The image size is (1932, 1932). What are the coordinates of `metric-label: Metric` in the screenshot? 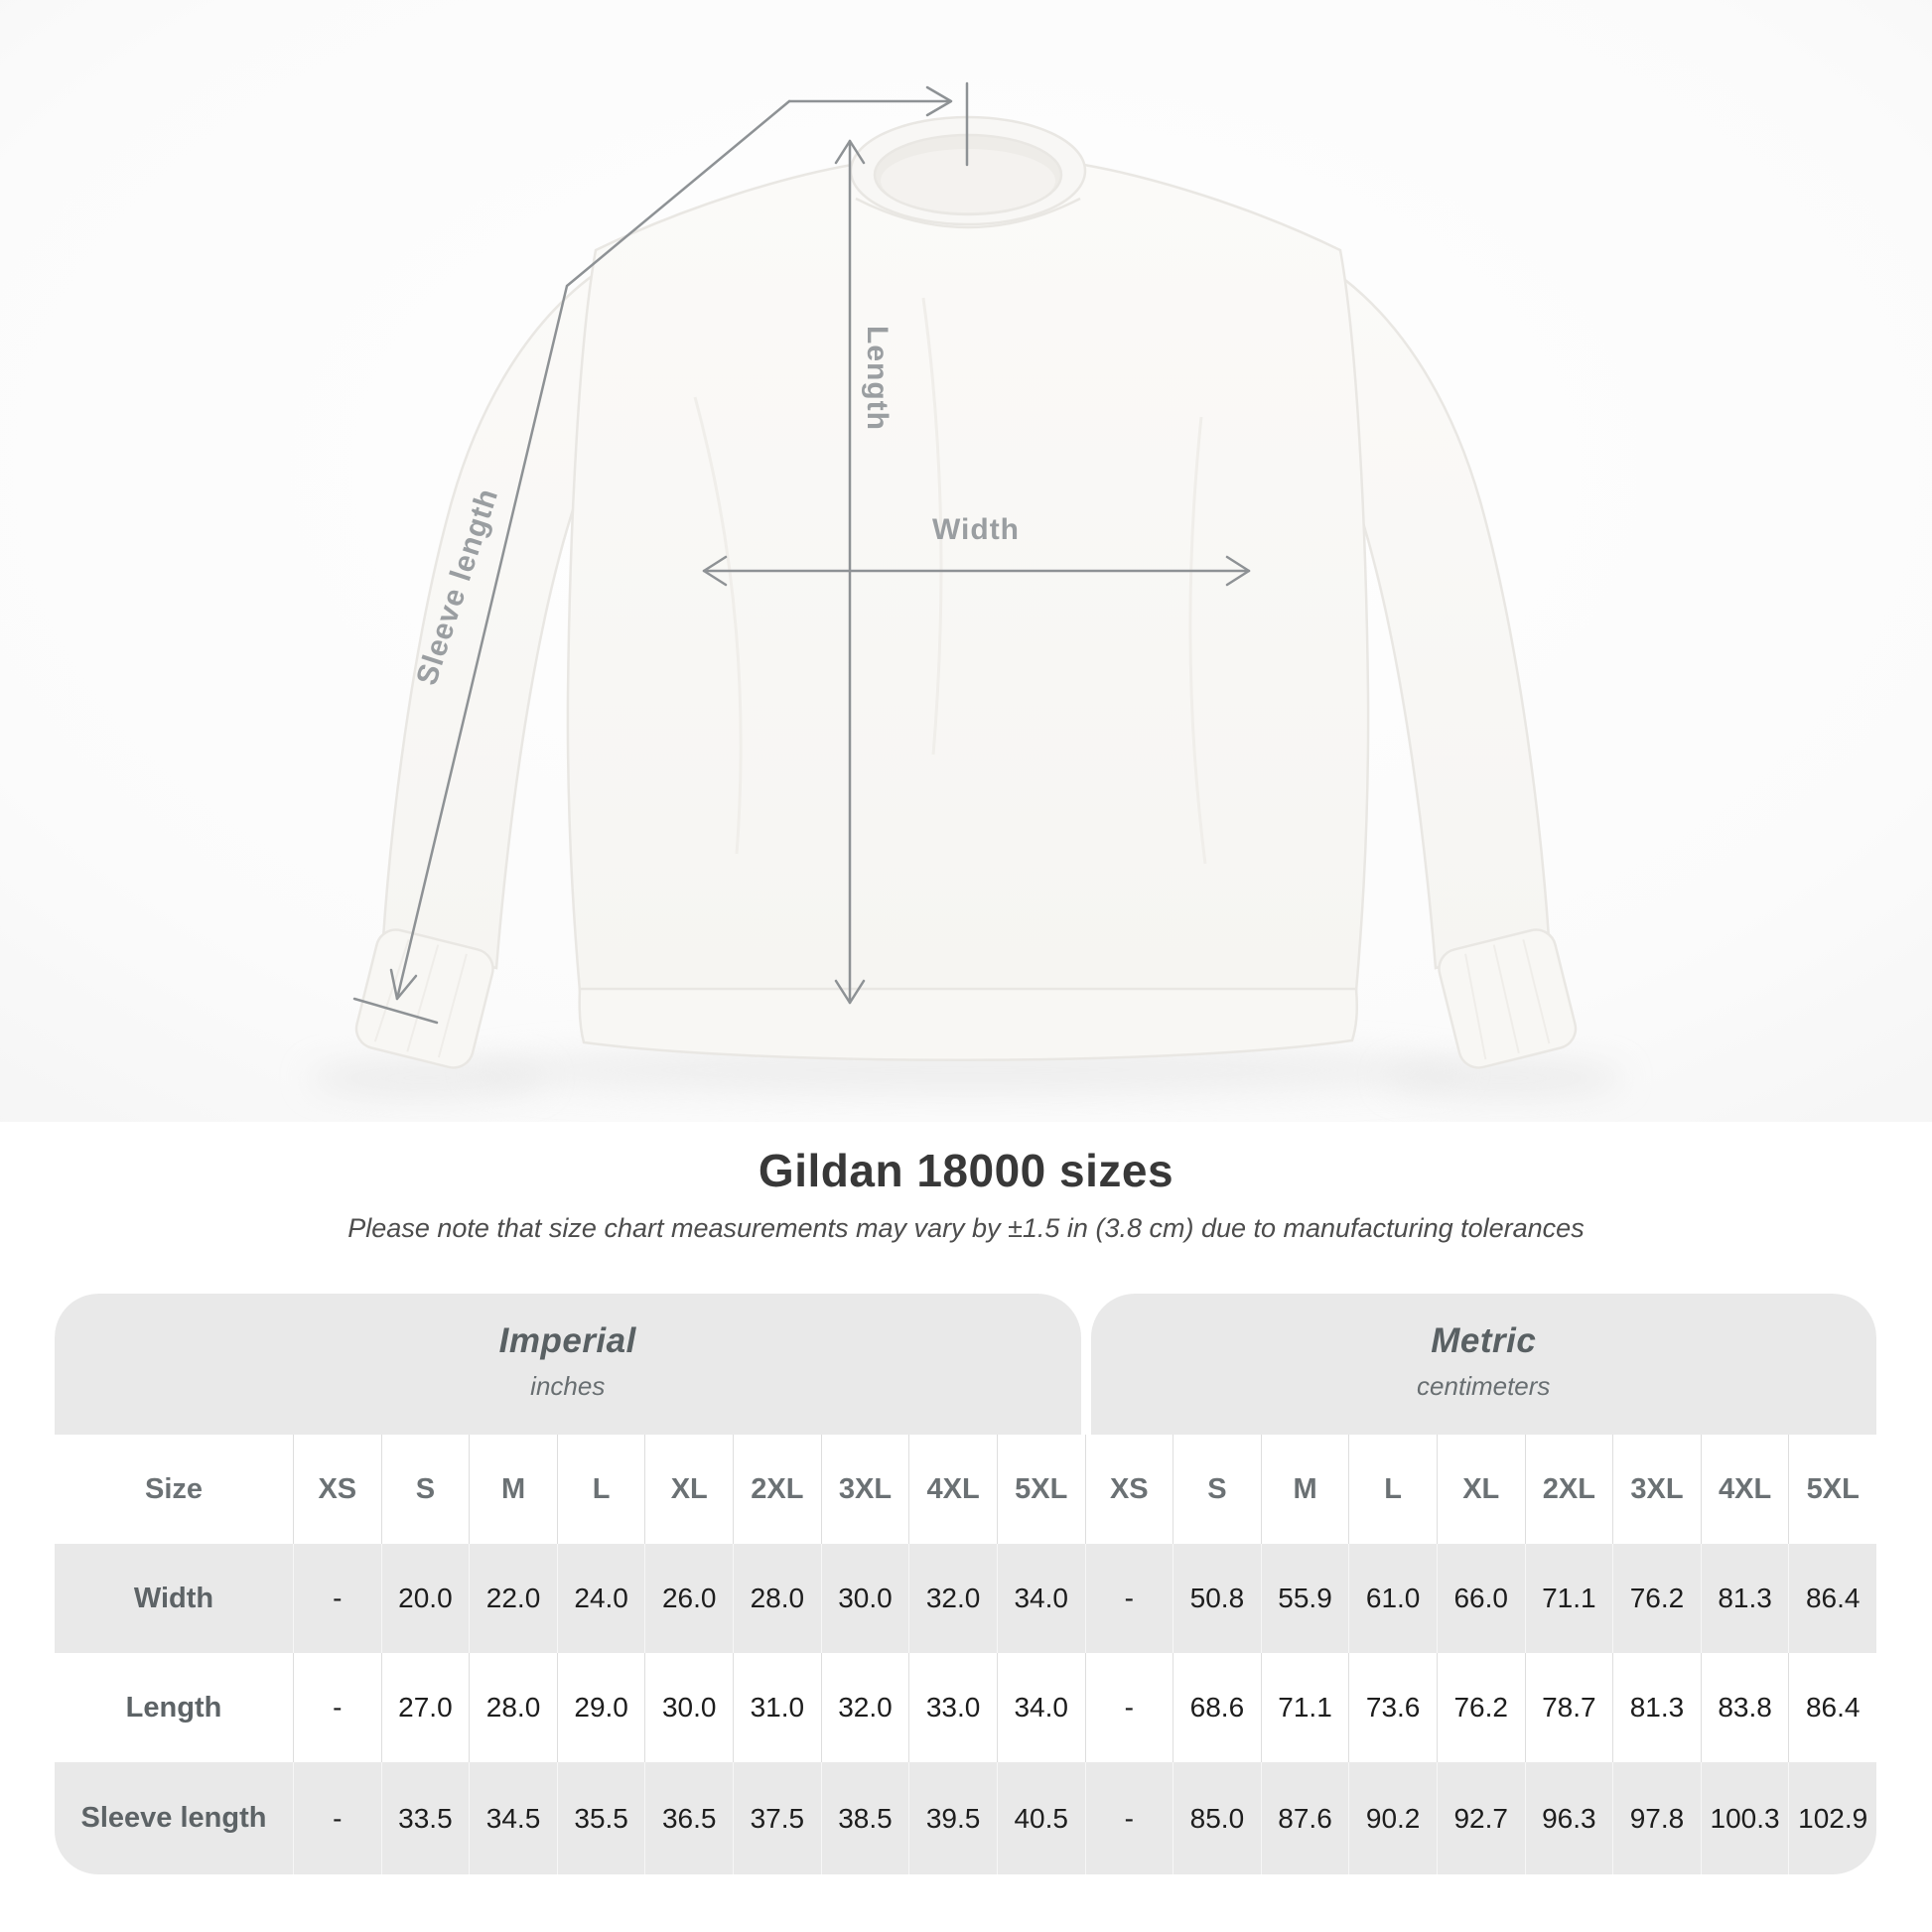 It's located at (1484, 1340).